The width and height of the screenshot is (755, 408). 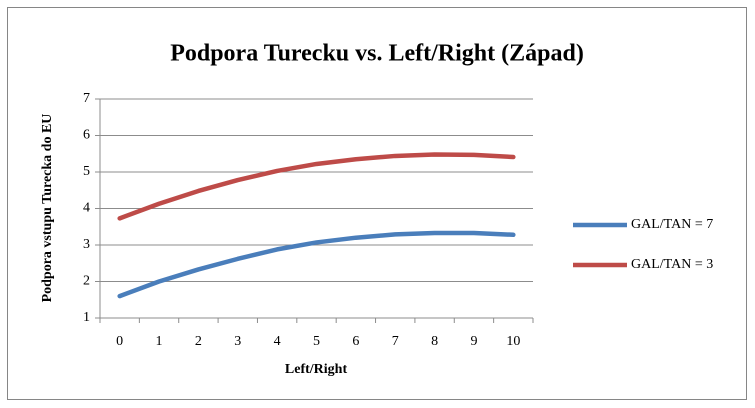 What do you see at coordinates (86, 281) in the screenshot?
I see `y-tick-label: 2` at bounding box center [86, 281].